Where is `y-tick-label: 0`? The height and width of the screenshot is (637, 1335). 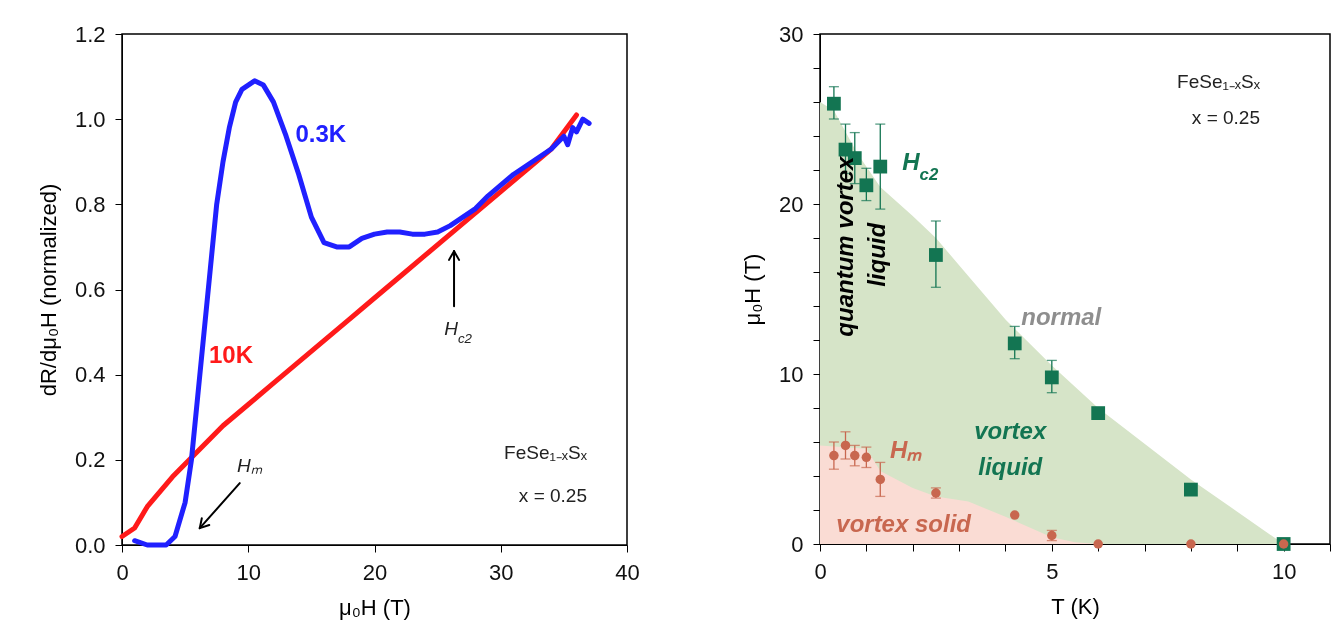
y-tick-label: 0 is located at coordinates (797, 544).